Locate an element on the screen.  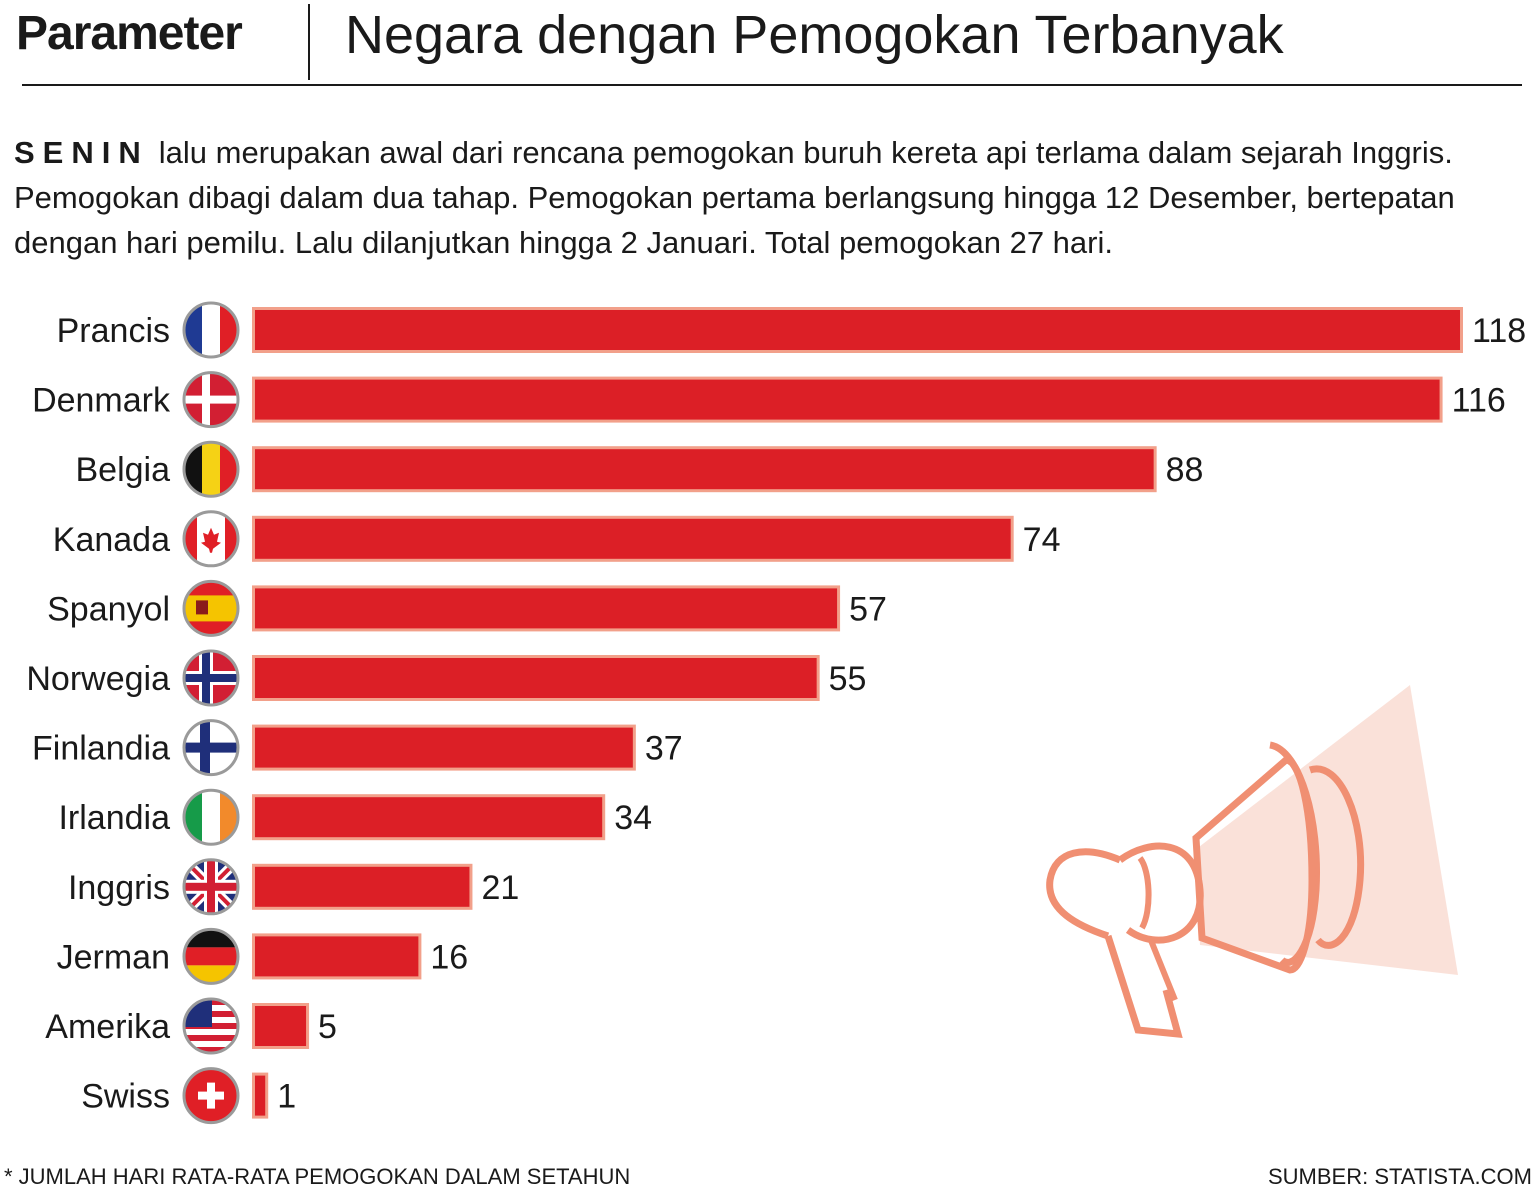
category-label: Irlandia is located at coordinates (114, 818).